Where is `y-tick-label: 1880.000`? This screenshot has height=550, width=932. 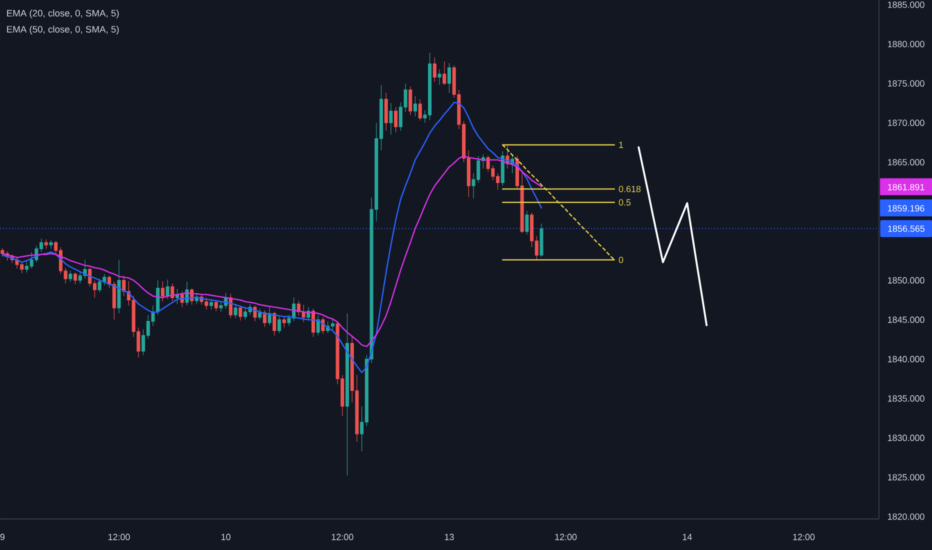 y-tick-label: 1880.000 is located at coordinates (906, 44).